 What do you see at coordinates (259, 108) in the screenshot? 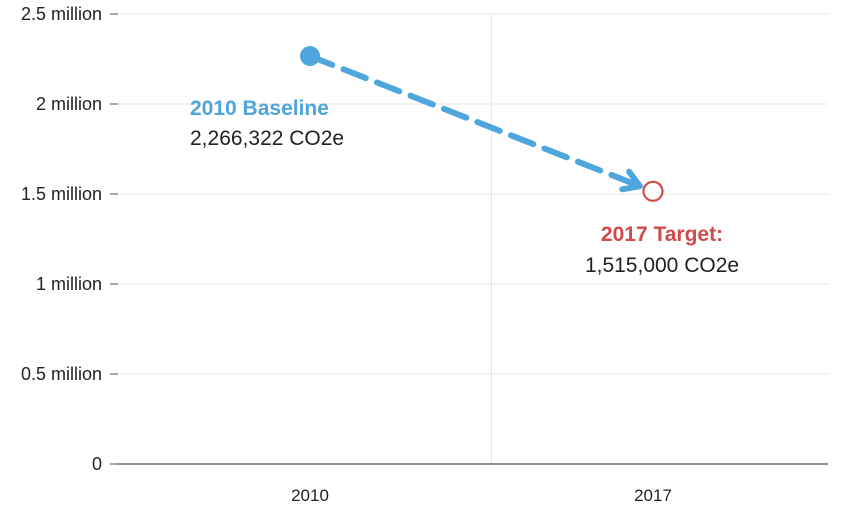
I see `baseline-annotation-title: 2010 Baseline` at bounding box center [259, 108].